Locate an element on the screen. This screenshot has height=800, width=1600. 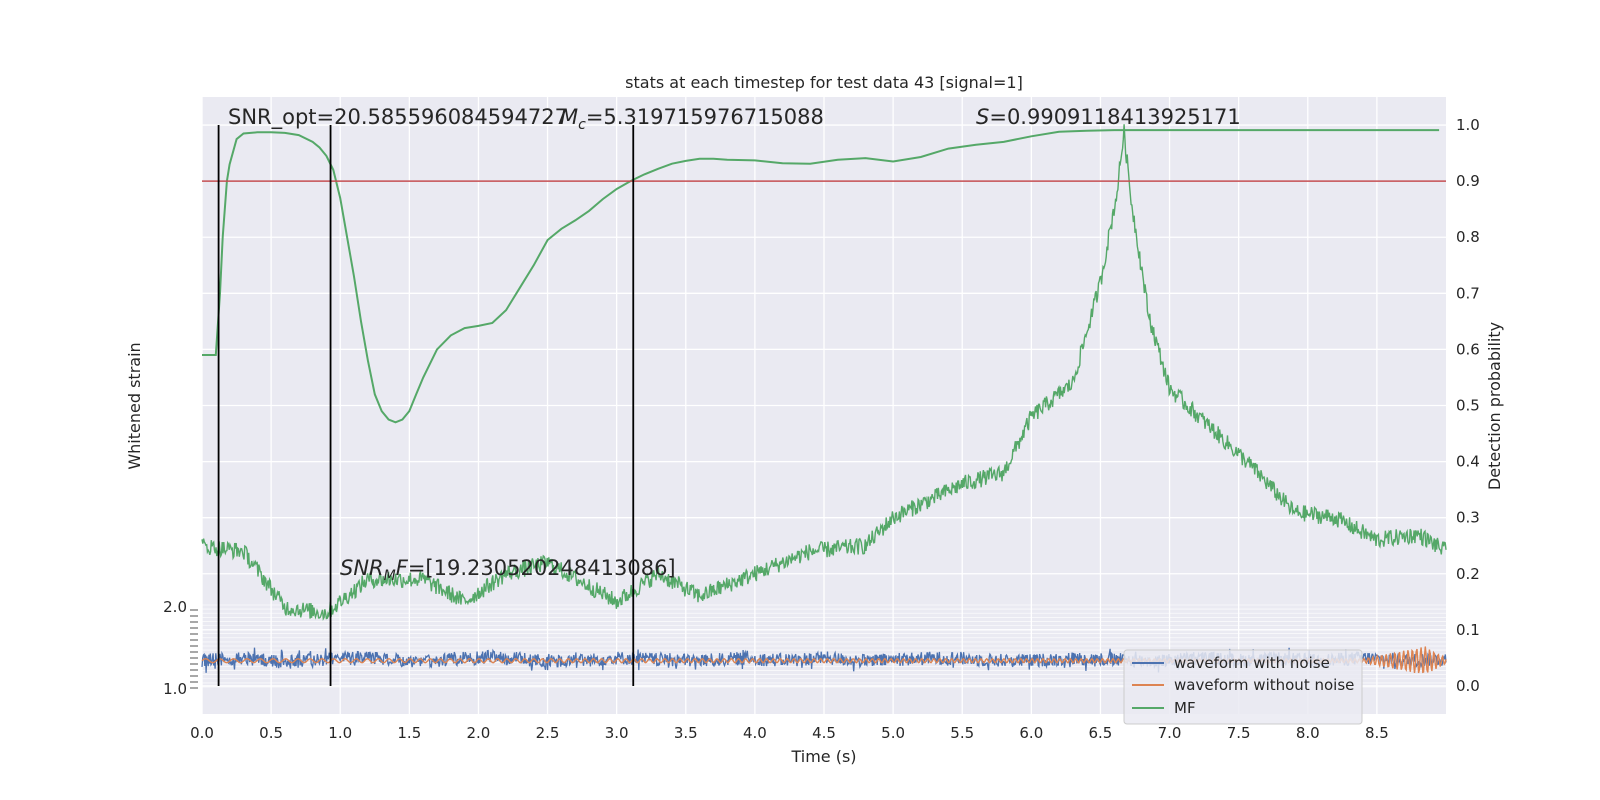
s-value: =0.9909118413925171 is located at coordinates (1114, 117).